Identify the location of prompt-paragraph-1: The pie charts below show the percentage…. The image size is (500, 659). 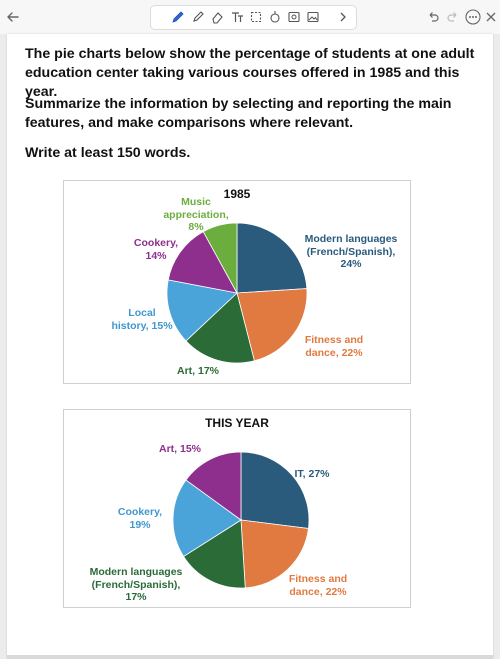
(250, 73).